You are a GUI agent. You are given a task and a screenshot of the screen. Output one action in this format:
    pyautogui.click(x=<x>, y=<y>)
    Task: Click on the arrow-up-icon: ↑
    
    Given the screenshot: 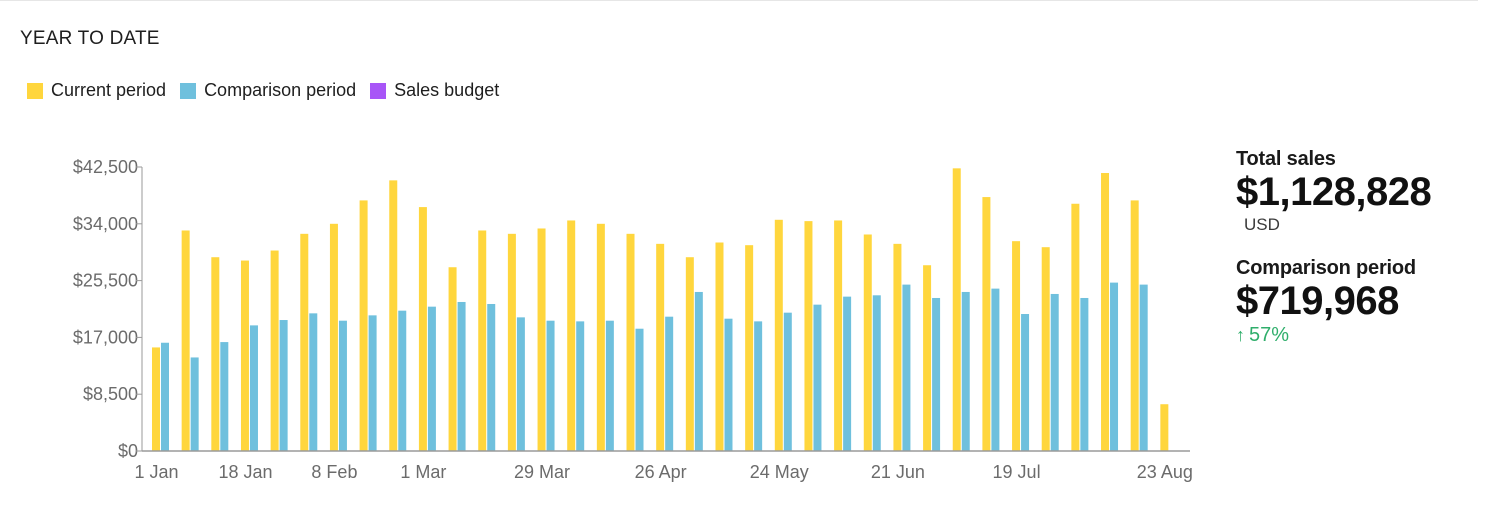 What is the action you would take?
    pyautogui.click(x=1240, y=335)
    